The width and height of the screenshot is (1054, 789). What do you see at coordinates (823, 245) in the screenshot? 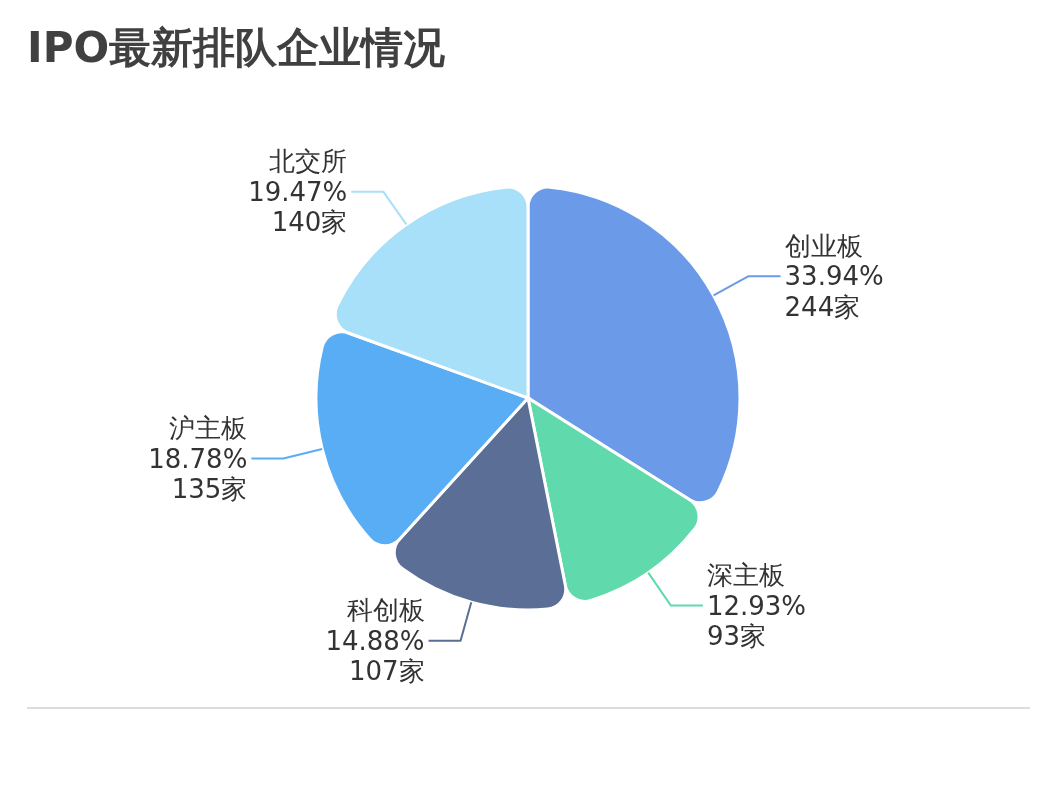
I see `slice-label: 创业板` at bounding box center [823, 245].